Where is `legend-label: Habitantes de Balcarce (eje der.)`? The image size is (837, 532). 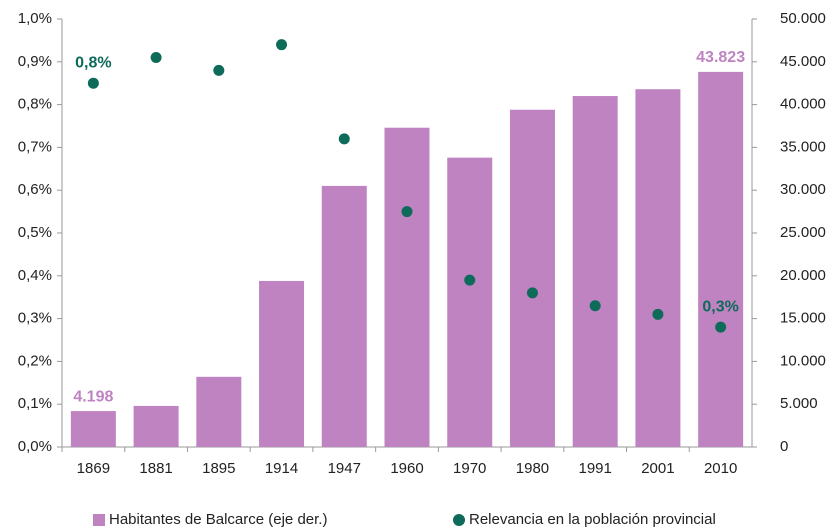 legend-label: Habitantes de Balcarce (eje der.) is located at coordinates (218, 519).